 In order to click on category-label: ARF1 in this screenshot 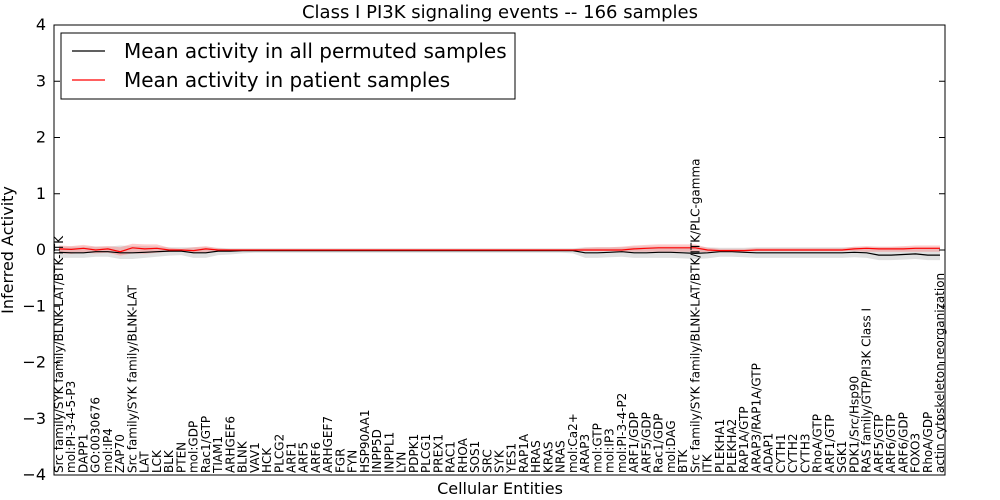, I will do `click(291, 457)`.